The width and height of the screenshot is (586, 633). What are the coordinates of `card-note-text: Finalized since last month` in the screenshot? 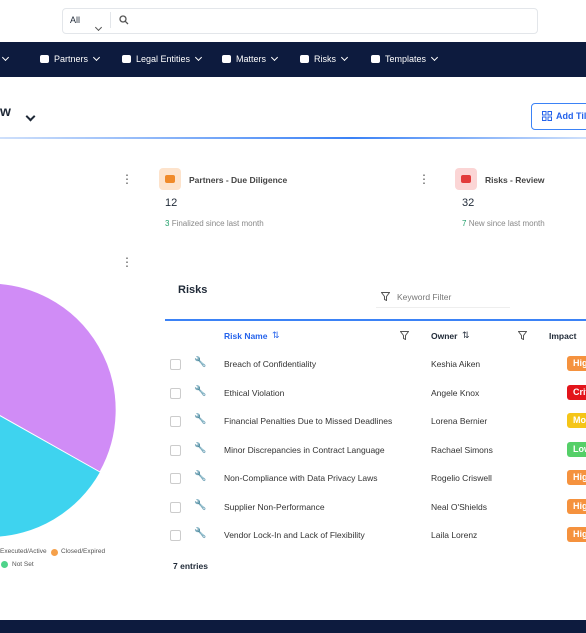 It's located at (217, 223).